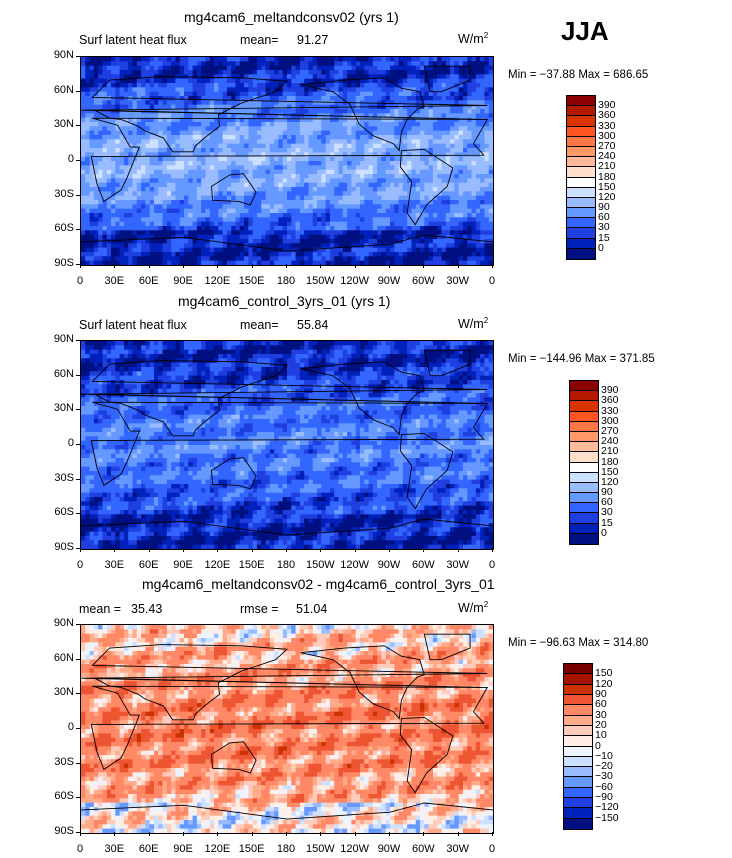 The width and height of the screenshot is (732, 858). Describe the element at coordinates (147, 609) in the screenshot. I see `mean-value: 35.43` at that location.